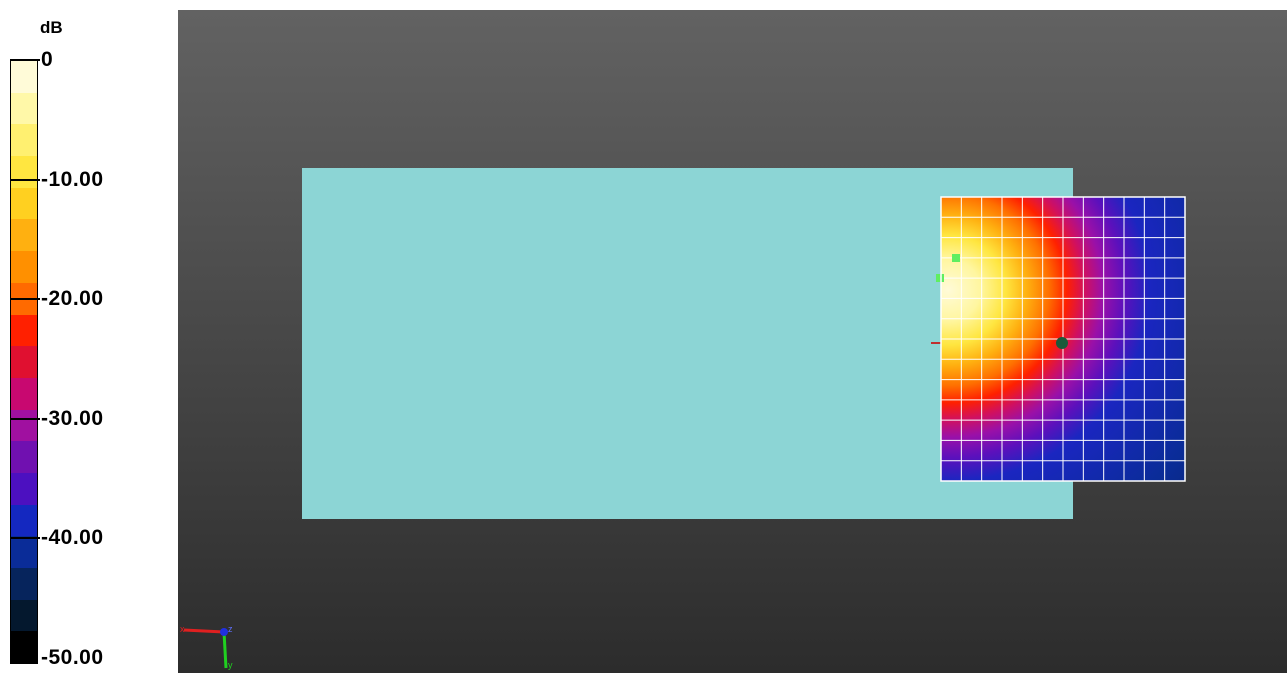  I want to click on field-map-border, so click(1063, 339).